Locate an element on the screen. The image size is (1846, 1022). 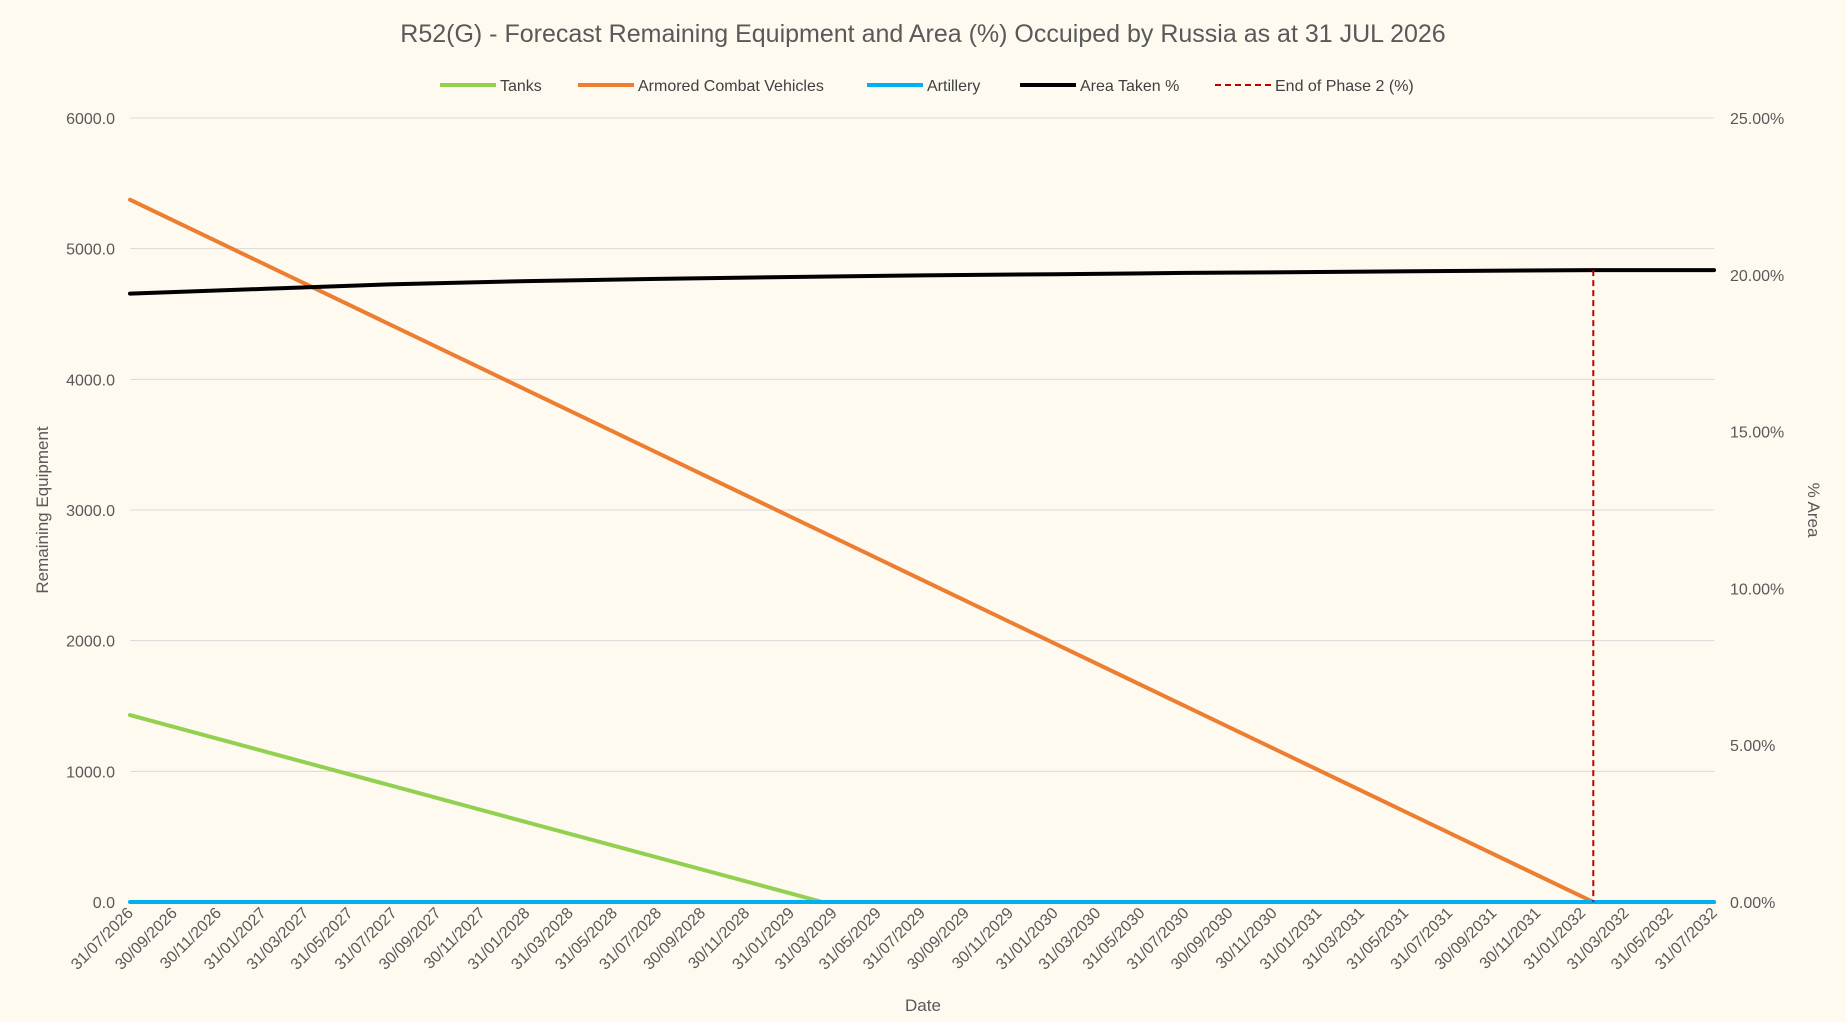
legend-item-end-of-phase-2: End of Phase 2 (%) is located at coordinates (1314, 86).